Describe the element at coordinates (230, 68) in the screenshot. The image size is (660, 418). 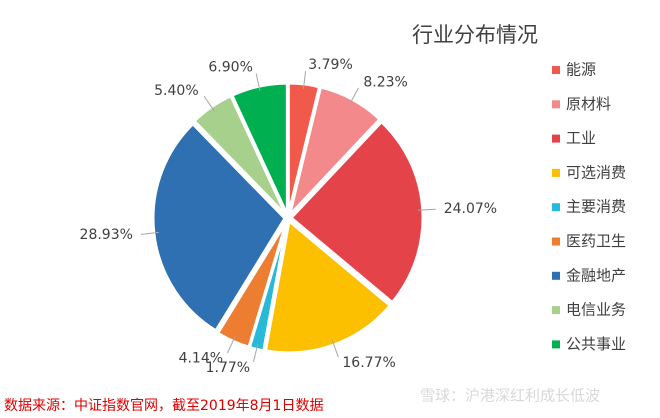
I see `data-label: 6.90%` at that location.